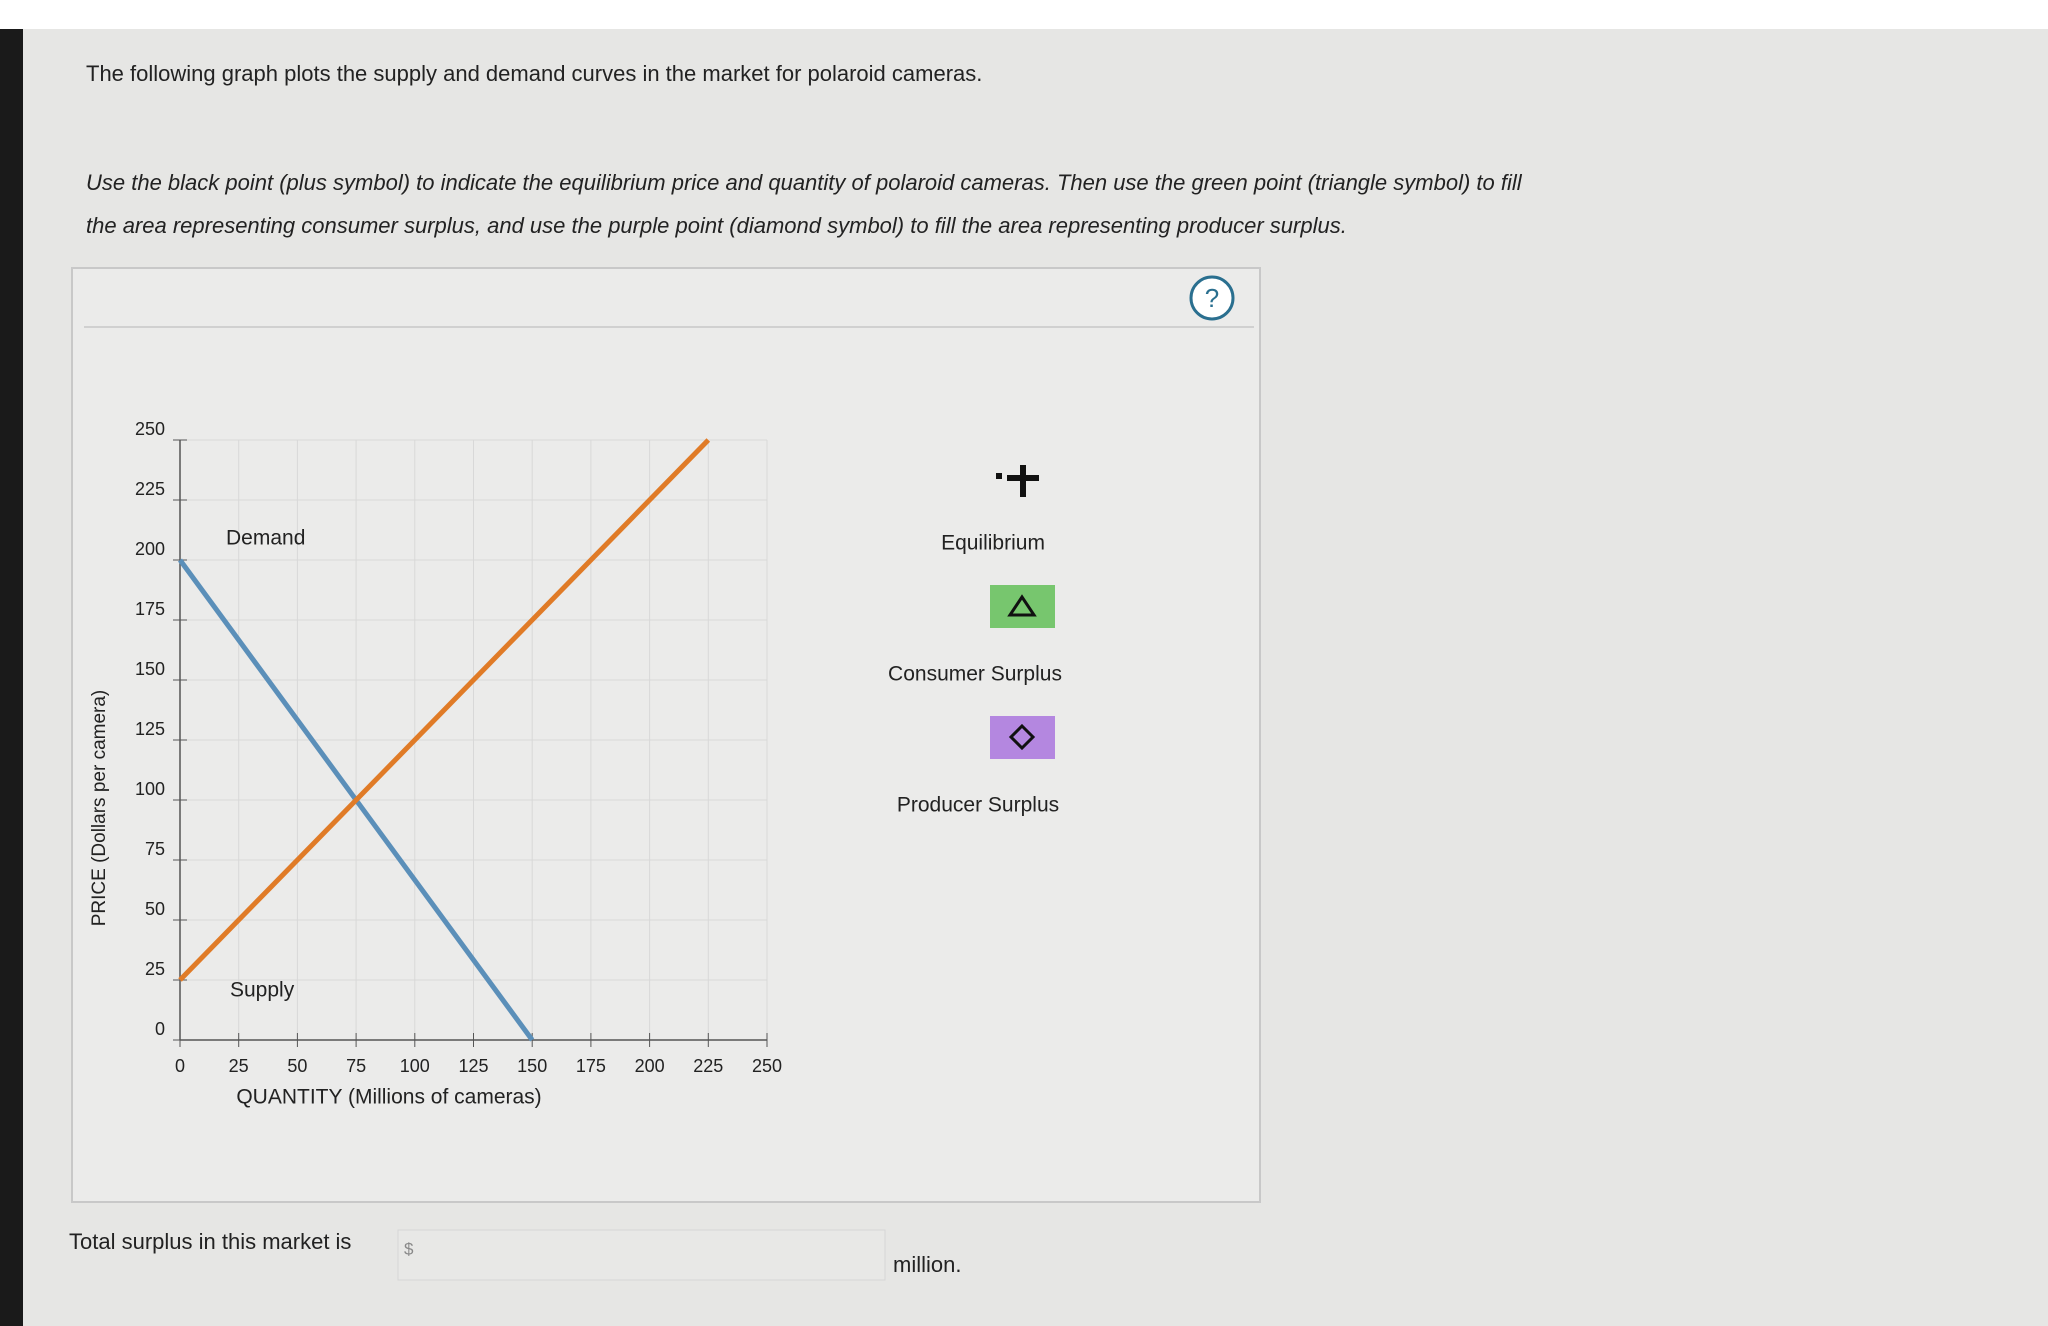 The image size is (2048, 1326). I want to click on help-button, so click(1212, 298).